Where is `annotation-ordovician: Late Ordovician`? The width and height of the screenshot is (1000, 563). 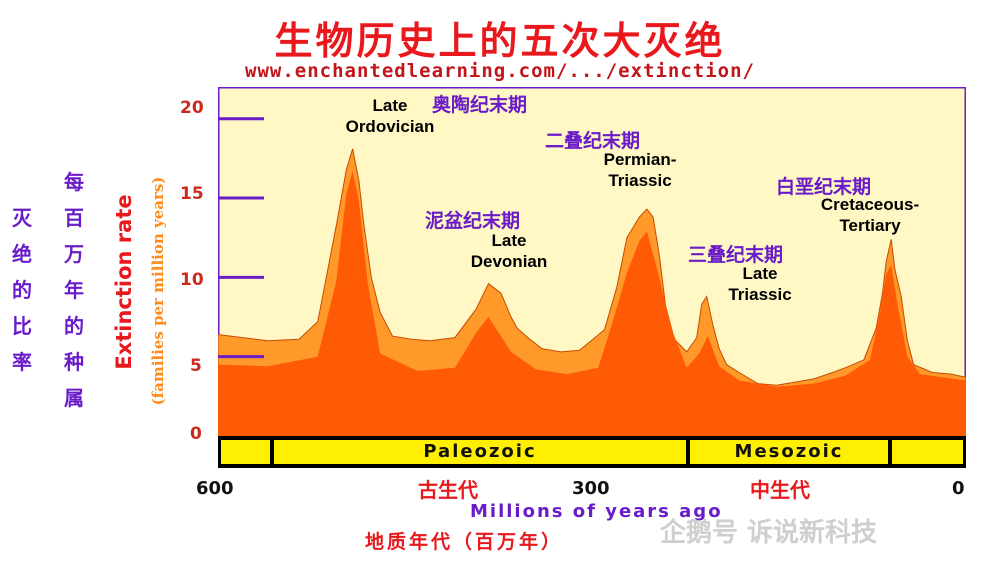 annotation-ordovician: Late Ordovician is located at coordinates (390, 116).